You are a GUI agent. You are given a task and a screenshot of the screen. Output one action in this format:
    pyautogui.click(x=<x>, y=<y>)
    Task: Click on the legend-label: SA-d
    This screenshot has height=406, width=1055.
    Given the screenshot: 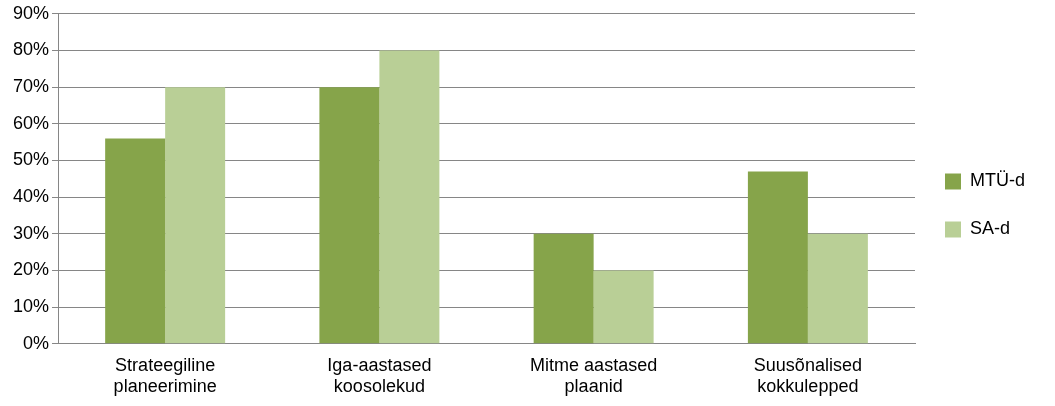 What is the action you would take?
    pyautogui.click(x=990, y=228)
    